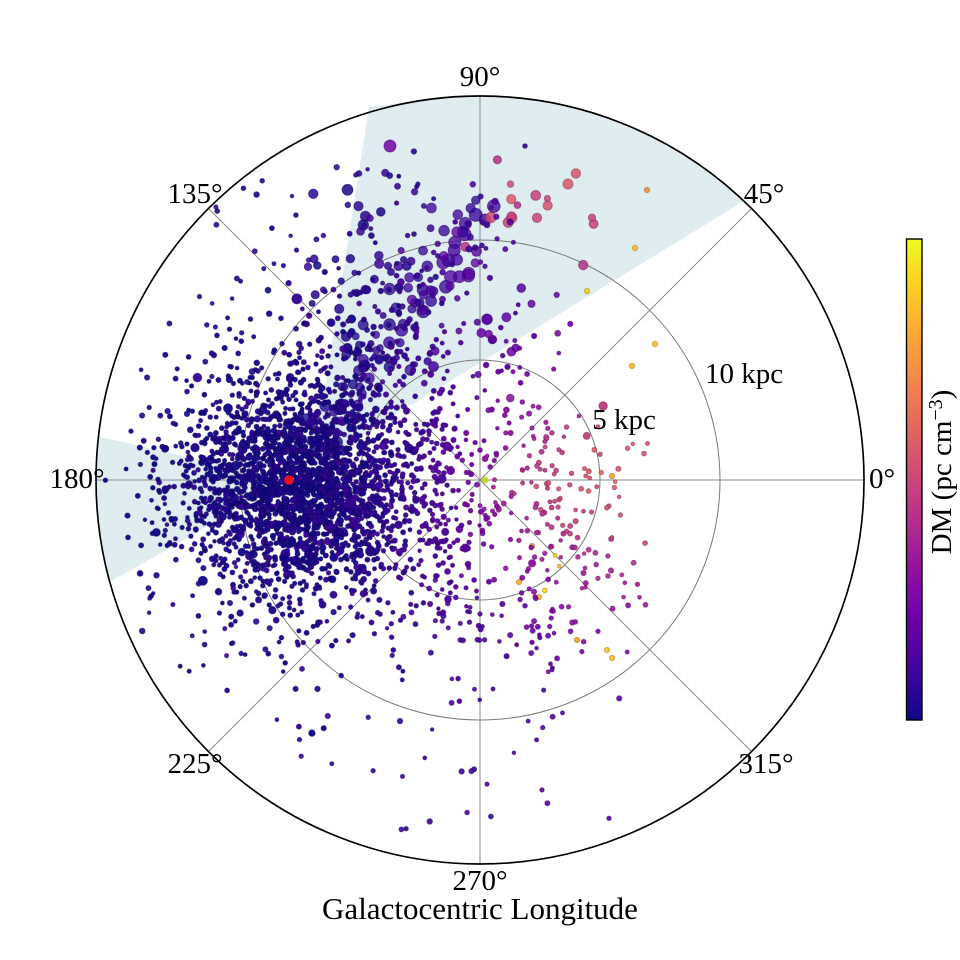 Image resolution: width=960 pixels, height=960 pixels. Describe the element at coordinates (882, 479) in the screenshot. I see `svg-text: 0°` at that location.